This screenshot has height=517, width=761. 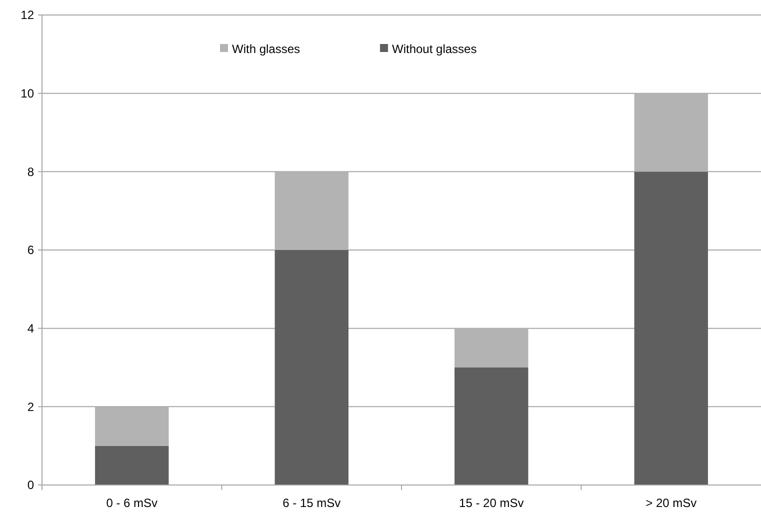 What do you see at coordinates (30, 171) in the screenshot?
I see `y-tick-label: 8` at bounding box center [30, 171].